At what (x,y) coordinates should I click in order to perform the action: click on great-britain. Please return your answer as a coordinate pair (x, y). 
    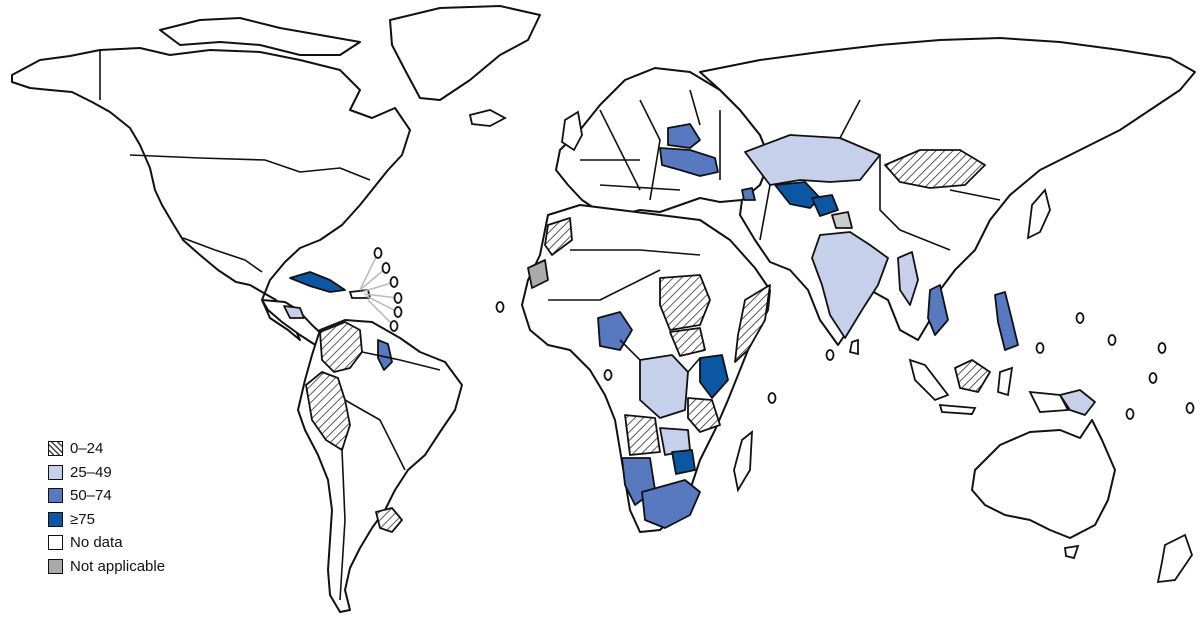
    Looking at the image, I should click on (572, 131).